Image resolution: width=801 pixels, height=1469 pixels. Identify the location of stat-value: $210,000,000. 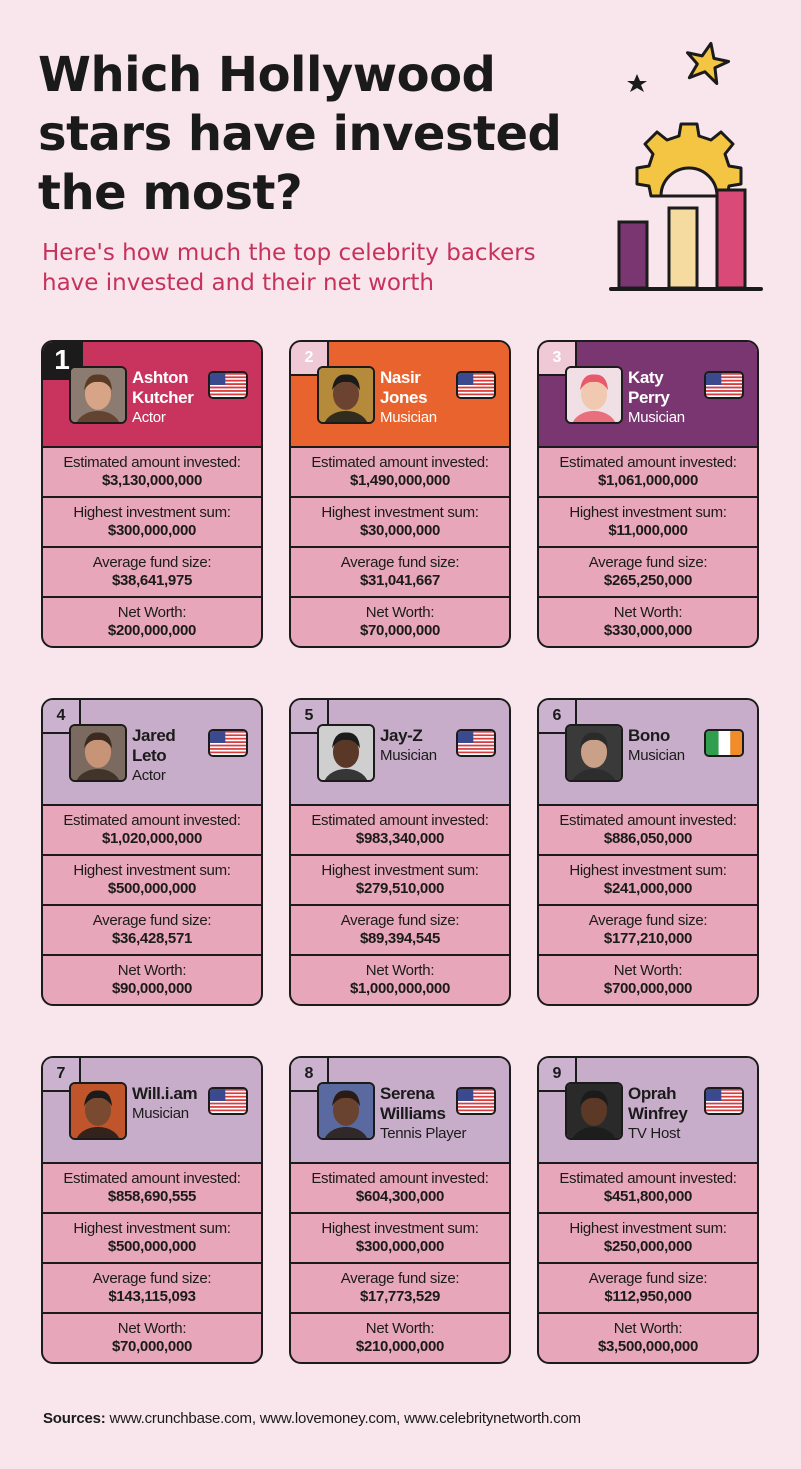
(400, 1346).